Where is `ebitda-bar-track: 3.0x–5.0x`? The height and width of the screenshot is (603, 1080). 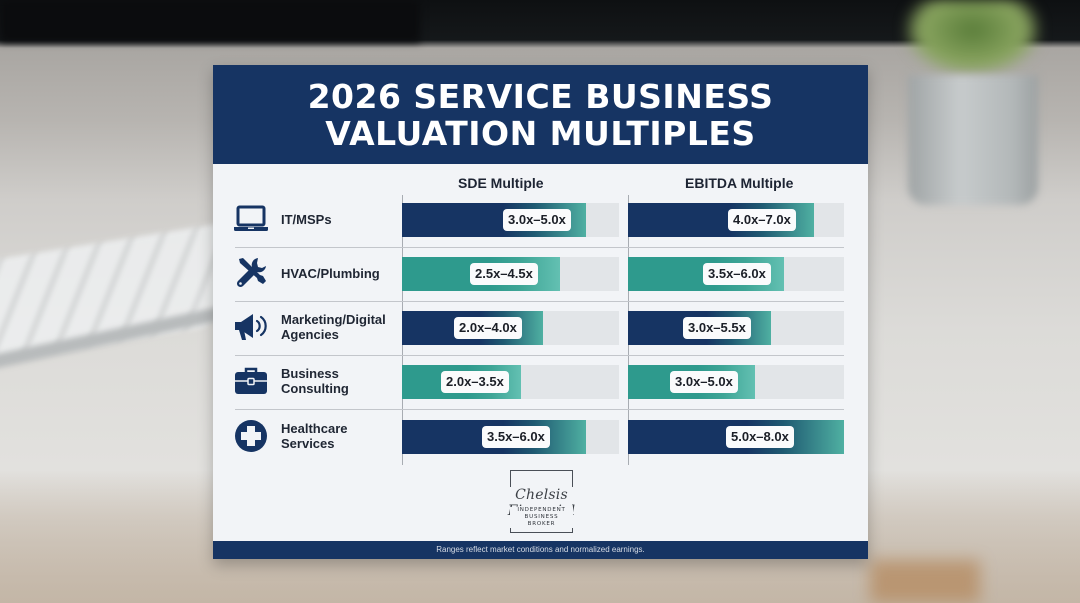
ebitda-bar-track: 3.0x–5.0x is located at coordinates (736, 382).